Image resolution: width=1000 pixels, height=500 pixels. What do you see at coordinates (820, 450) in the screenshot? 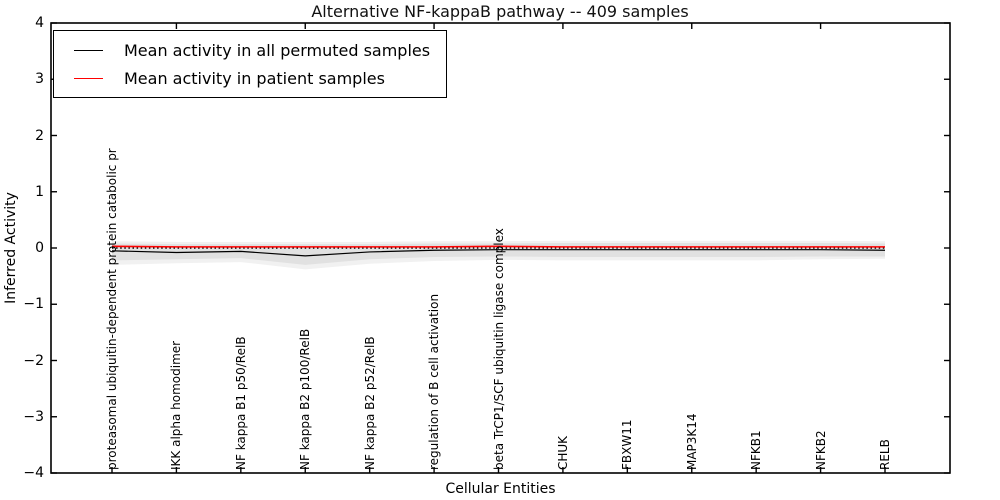
I see `x-category-label: NFKB2` at bounding box center [820, 450].